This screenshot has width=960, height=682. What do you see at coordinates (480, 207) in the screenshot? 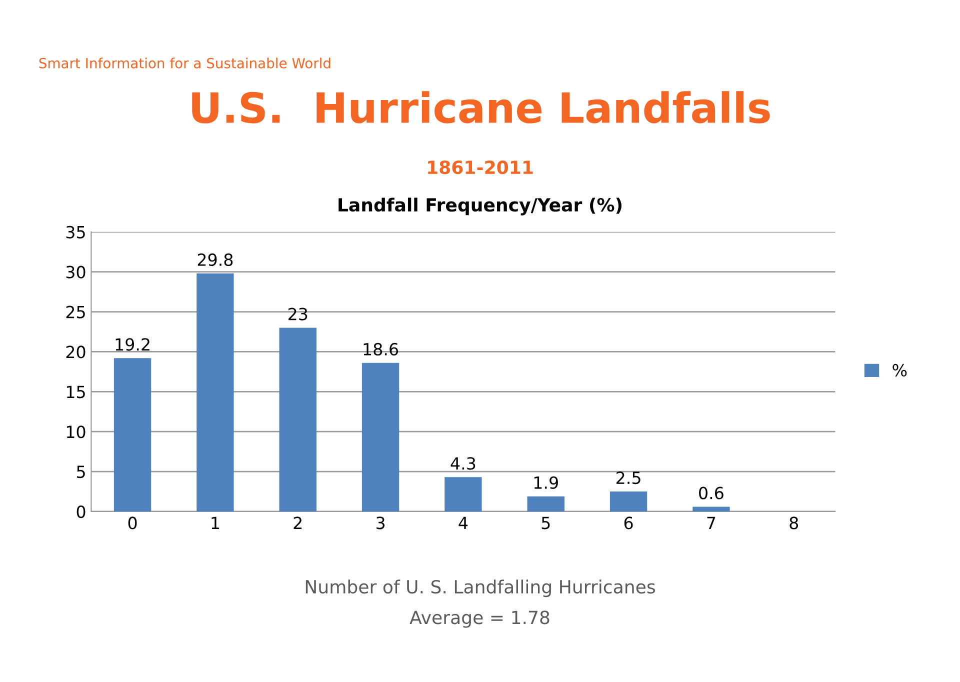
I see `text: Landfall Frequency/Year (%)` at bounding box center [480, 207].